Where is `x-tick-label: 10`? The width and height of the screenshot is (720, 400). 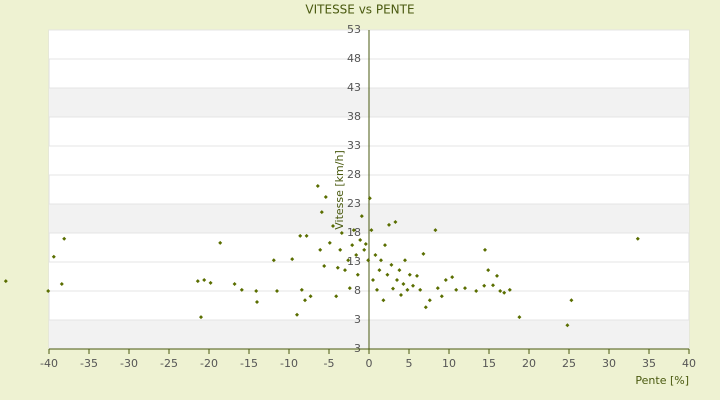 x-tick-label: 10 is located at coordinates (449, 363).